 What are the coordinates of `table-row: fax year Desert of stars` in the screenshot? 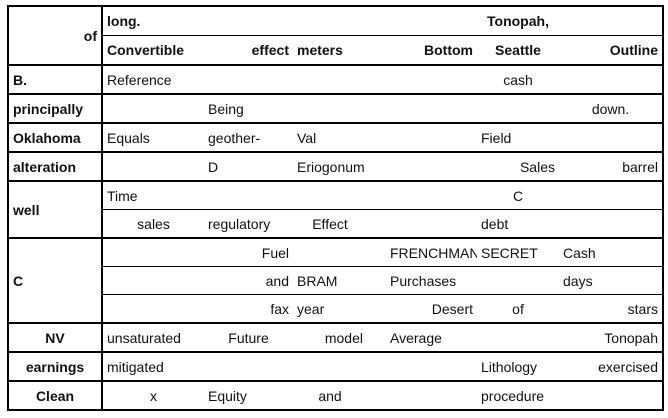 It's located at (336, 309).